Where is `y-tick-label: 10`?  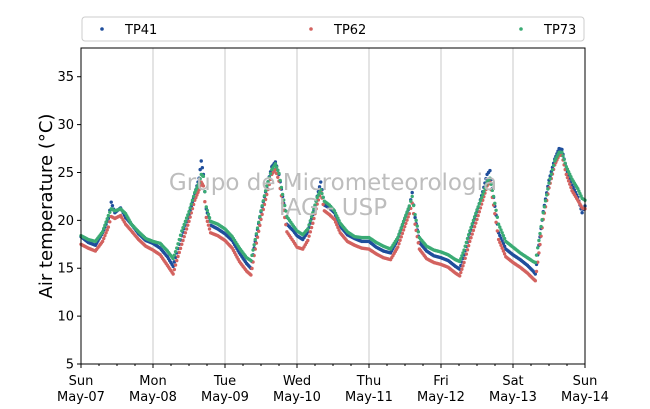 y-tick-label: 10 is located at coordinates (65, 317).